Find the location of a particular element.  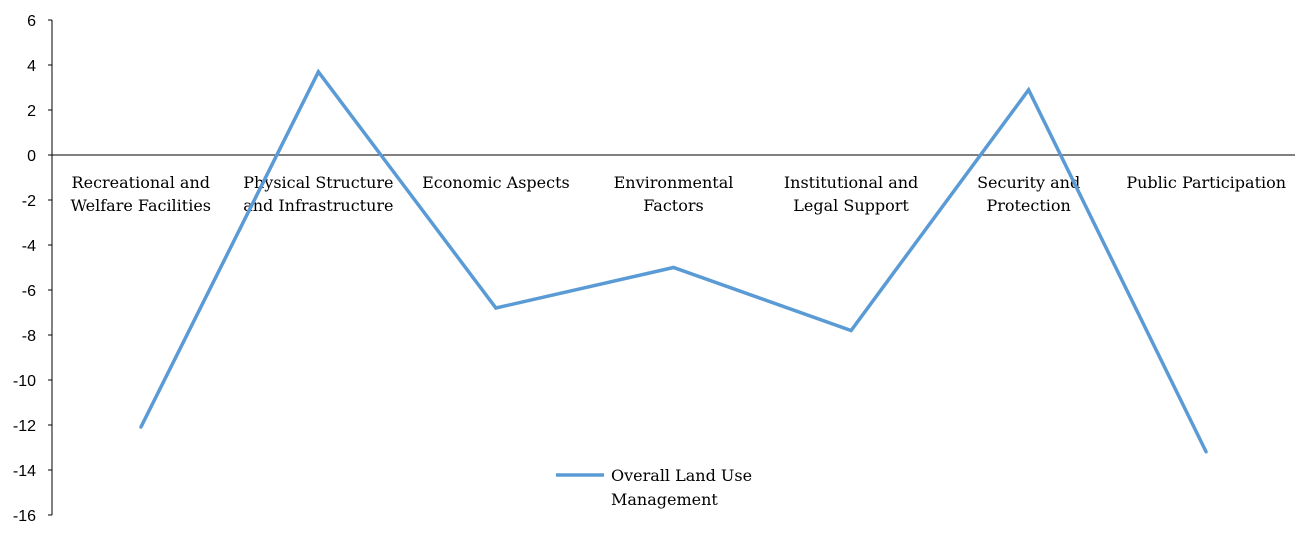

y-tick-label: -8 is located at coordinates (29, 336).